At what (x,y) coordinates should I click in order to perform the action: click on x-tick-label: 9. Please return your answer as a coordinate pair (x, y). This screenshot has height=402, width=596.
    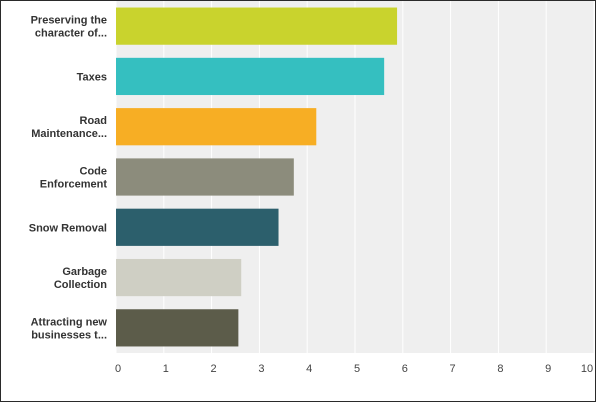
    Looking at the image, I should click on (548, 369).